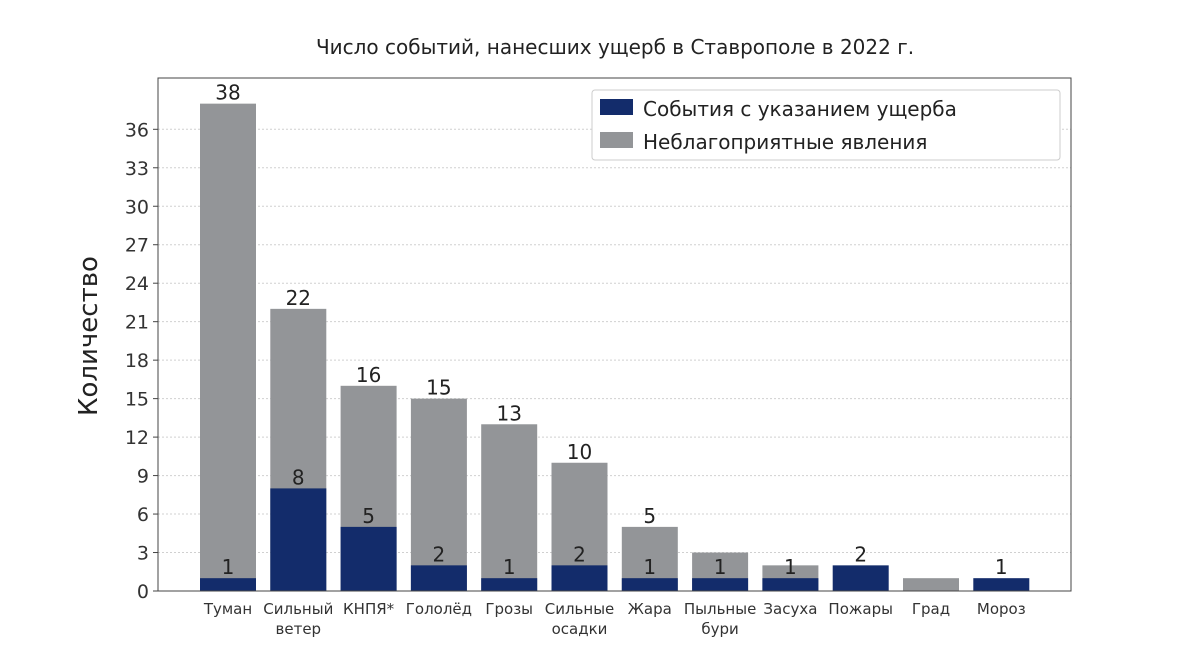 This screenshot has height=664, width=1200. What do you see at coordinates (137, 323) in the screenshot?
I see `y-tick-label: 21` at bounding box center [137, 323].